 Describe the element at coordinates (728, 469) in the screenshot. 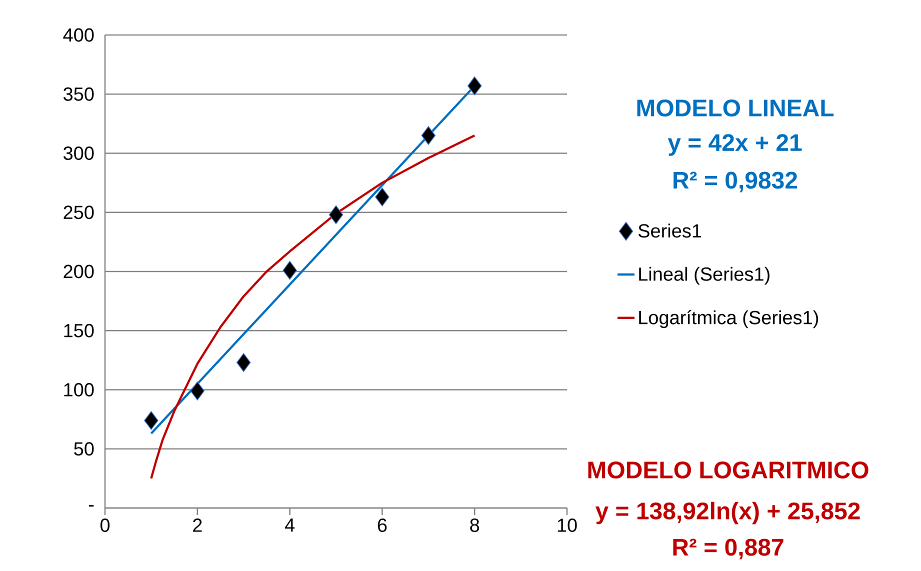

I see `text: MODELO LOGARITMICO` at that location.